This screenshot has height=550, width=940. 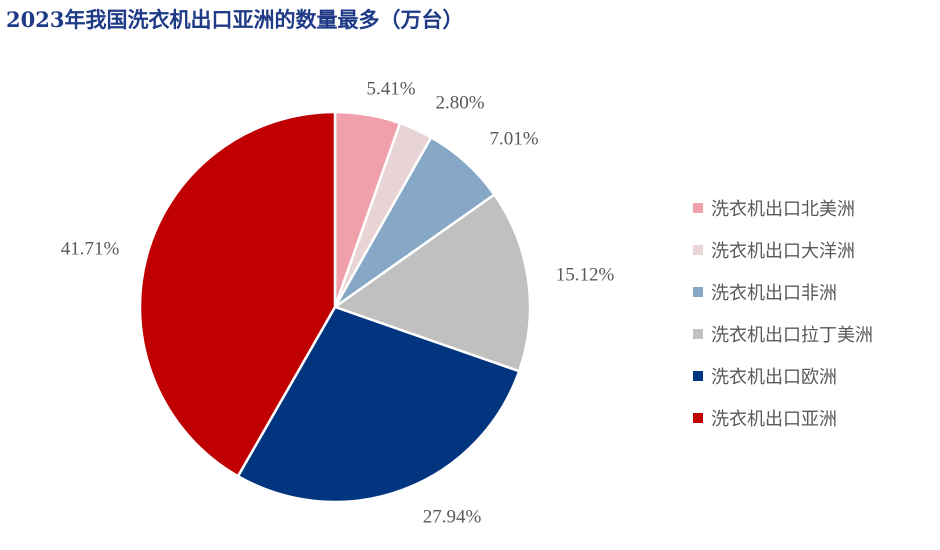 I want to click on legend-item: 洗衣机出口北美洲, so click(x=783, y=208).